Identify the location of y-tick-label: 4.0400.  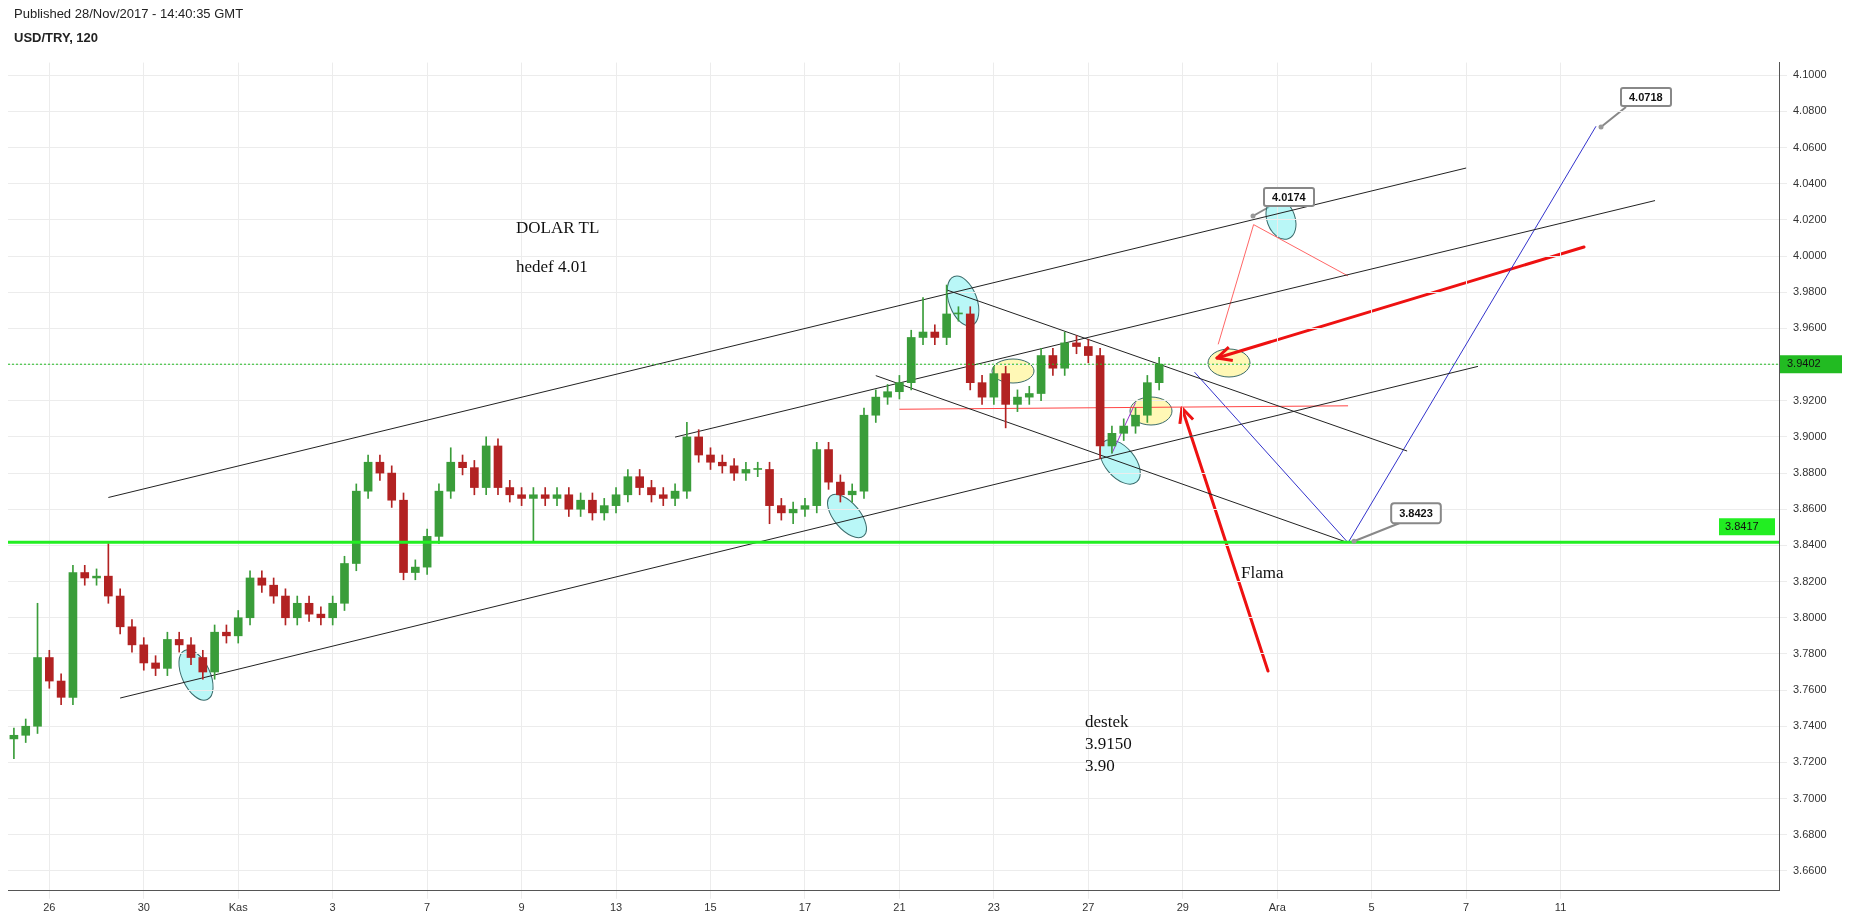
(1810, 182).